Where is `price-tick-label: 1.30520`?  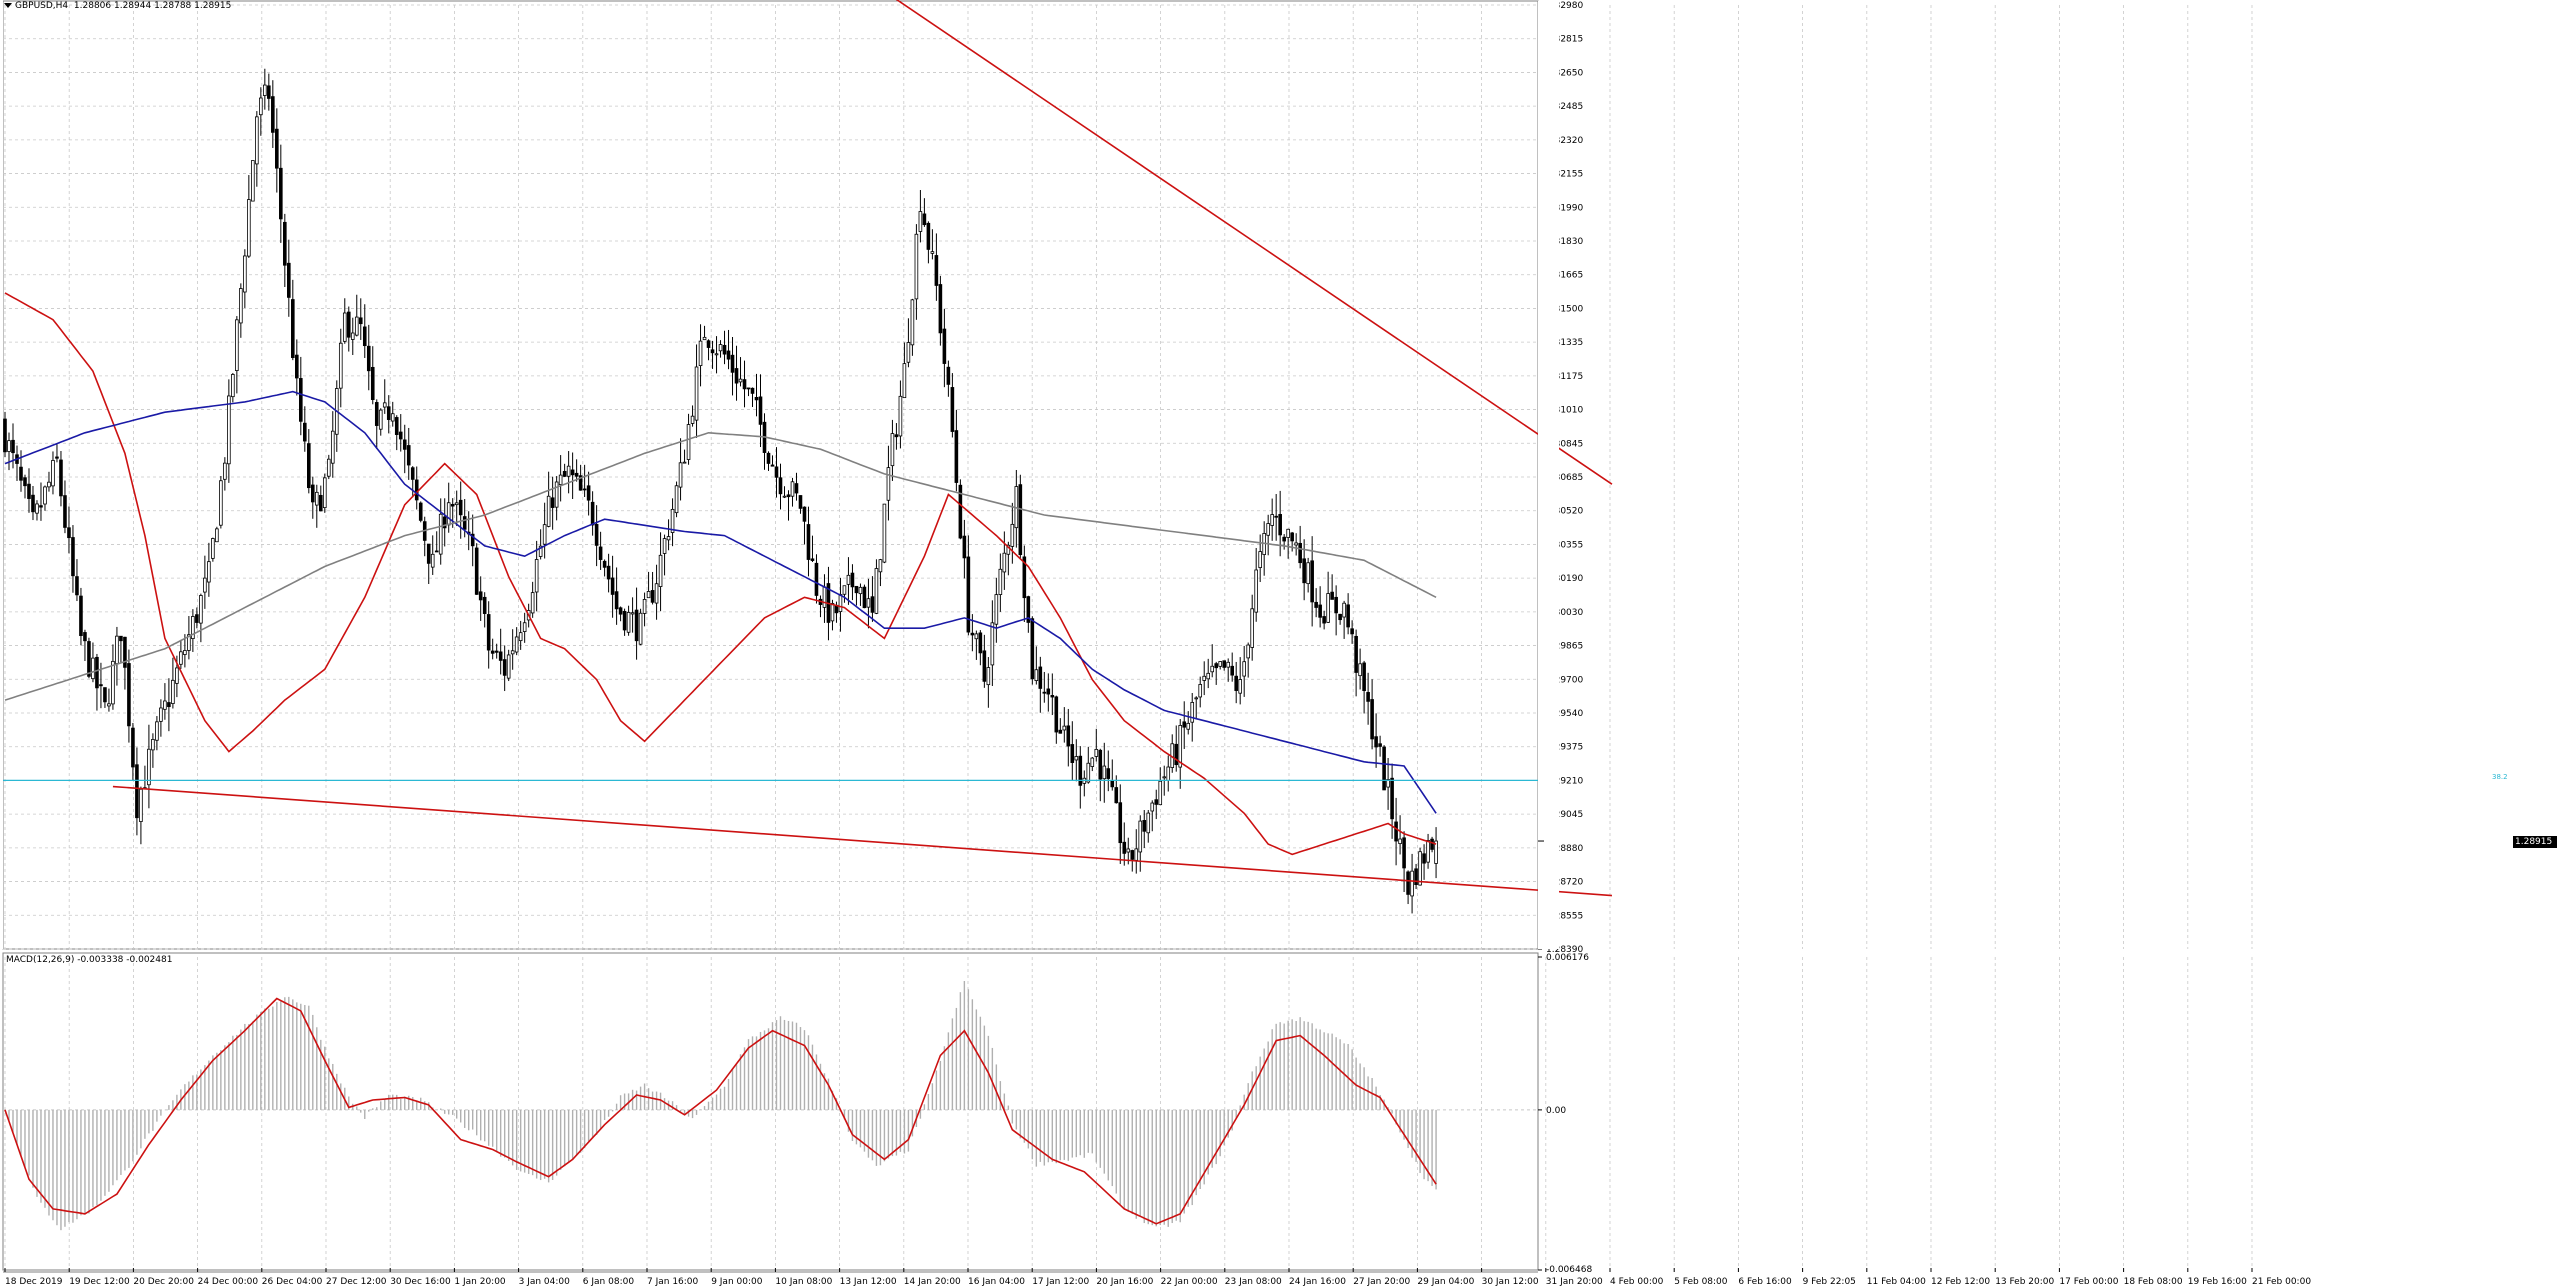 price-tick-label: 1.30520 is located at coordinates (1564, 512).